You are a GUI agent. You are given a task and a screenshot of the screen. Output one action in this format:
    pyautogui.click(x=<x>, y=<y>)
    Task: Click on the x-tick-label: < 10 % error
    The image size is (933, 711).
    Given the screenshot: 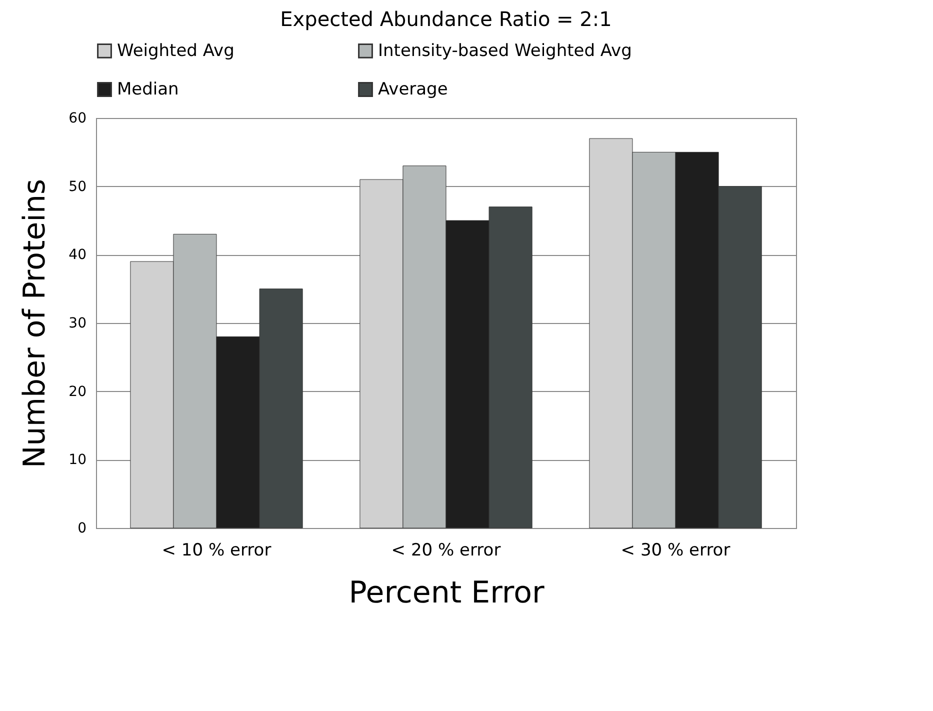 What is the action you would take?
    pyautogui.click(x=217, y=550)
    